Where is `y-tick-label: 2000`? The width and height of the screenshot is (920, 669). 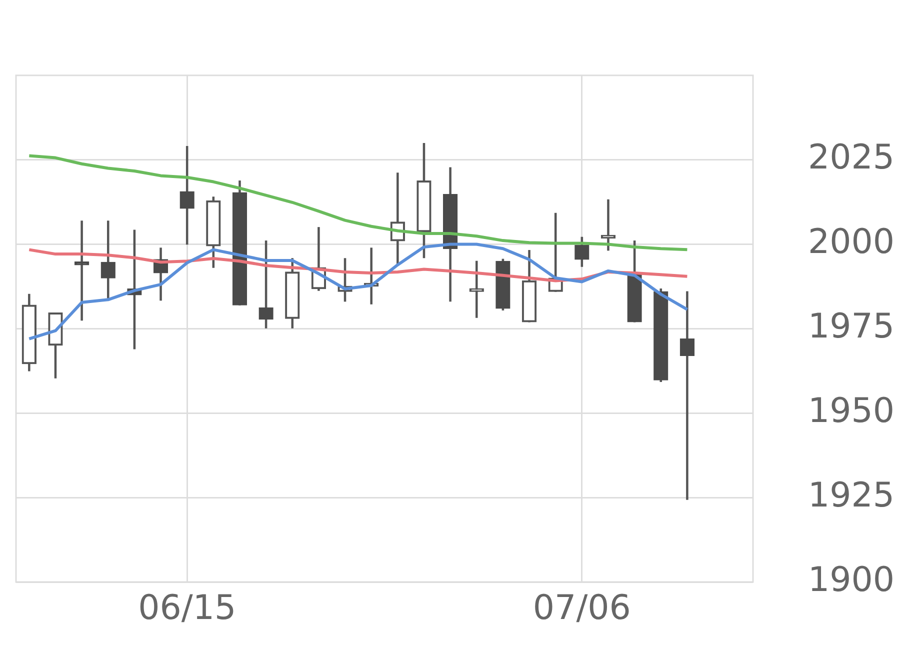 y-tick-label: 2000 is located at coordinates (851, 242).